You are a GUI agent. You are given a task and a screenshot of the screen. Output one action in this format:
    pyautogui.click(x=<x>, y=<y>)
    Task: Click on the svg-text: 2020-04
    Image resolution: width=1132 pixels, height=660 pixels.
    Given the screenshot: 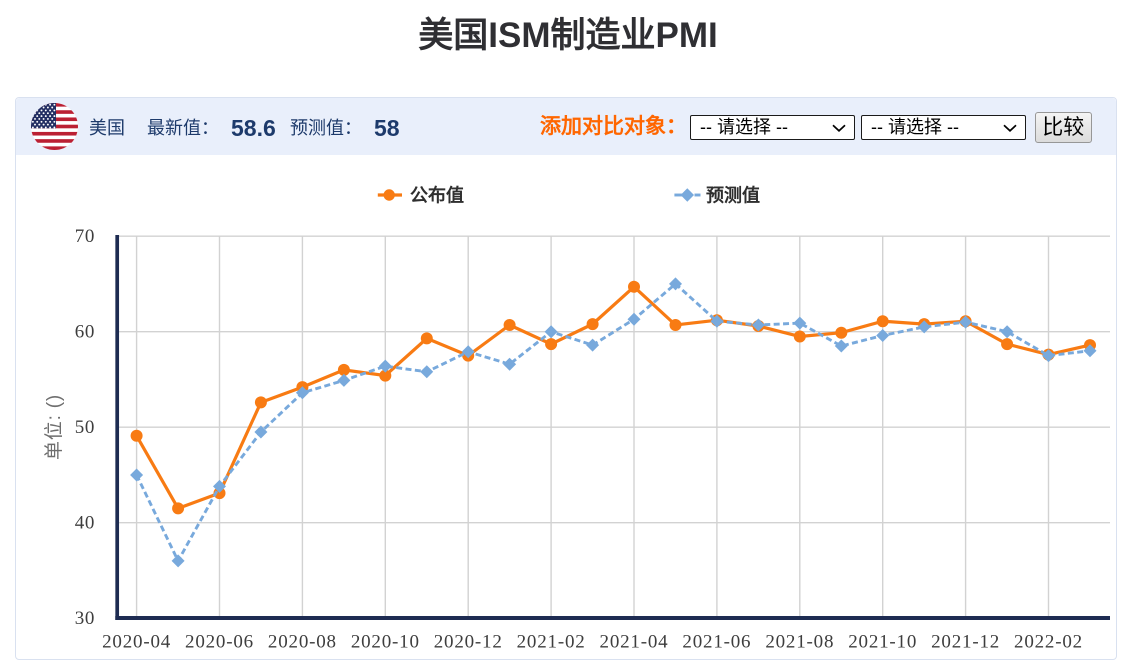 What is the action you would take?
    pyautogui.click(x=136, y=642)
    